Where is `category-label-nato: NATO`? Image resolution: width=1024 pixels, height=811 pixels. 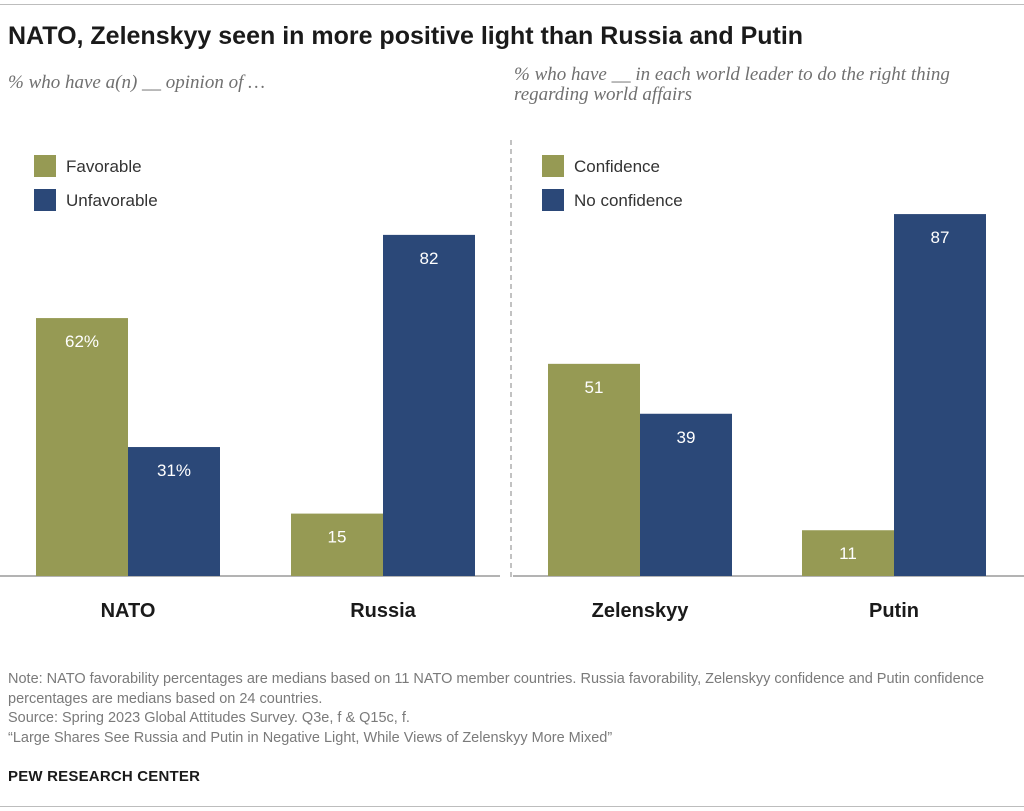 category-label-nato: NATO is located at coordinates (128, 611).